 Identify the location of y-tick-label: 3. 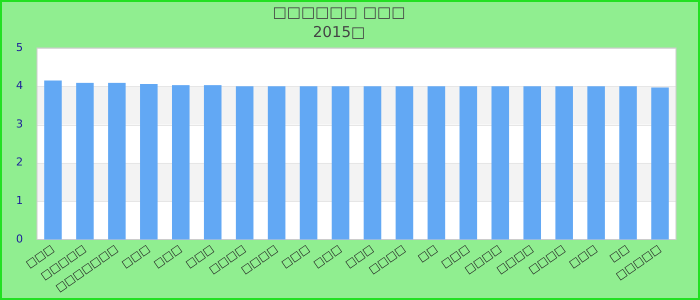
(19, 123).